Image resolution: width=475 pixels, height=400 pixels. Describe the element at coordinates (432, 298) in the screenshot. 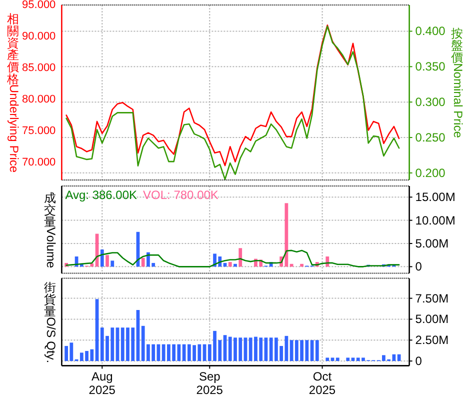

I see `y-tick-label: 7.50M` at that location.